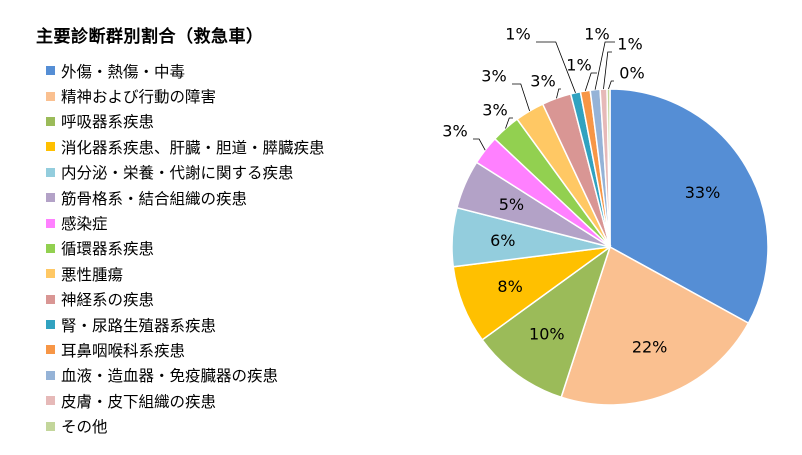 The height and width of the screenshot is (455, 802). I want to click on legend-item: 循環器系疾患, so click(185, 248).